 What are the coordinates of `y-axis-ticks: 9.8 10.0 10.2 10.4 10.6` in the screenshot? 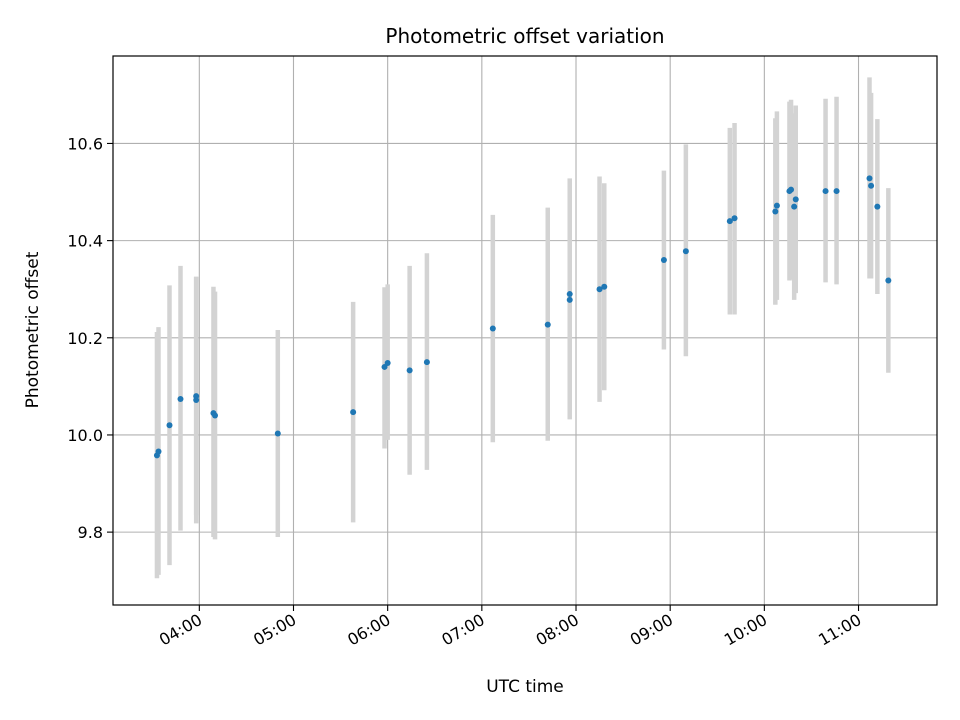 It's located at (90, 338).